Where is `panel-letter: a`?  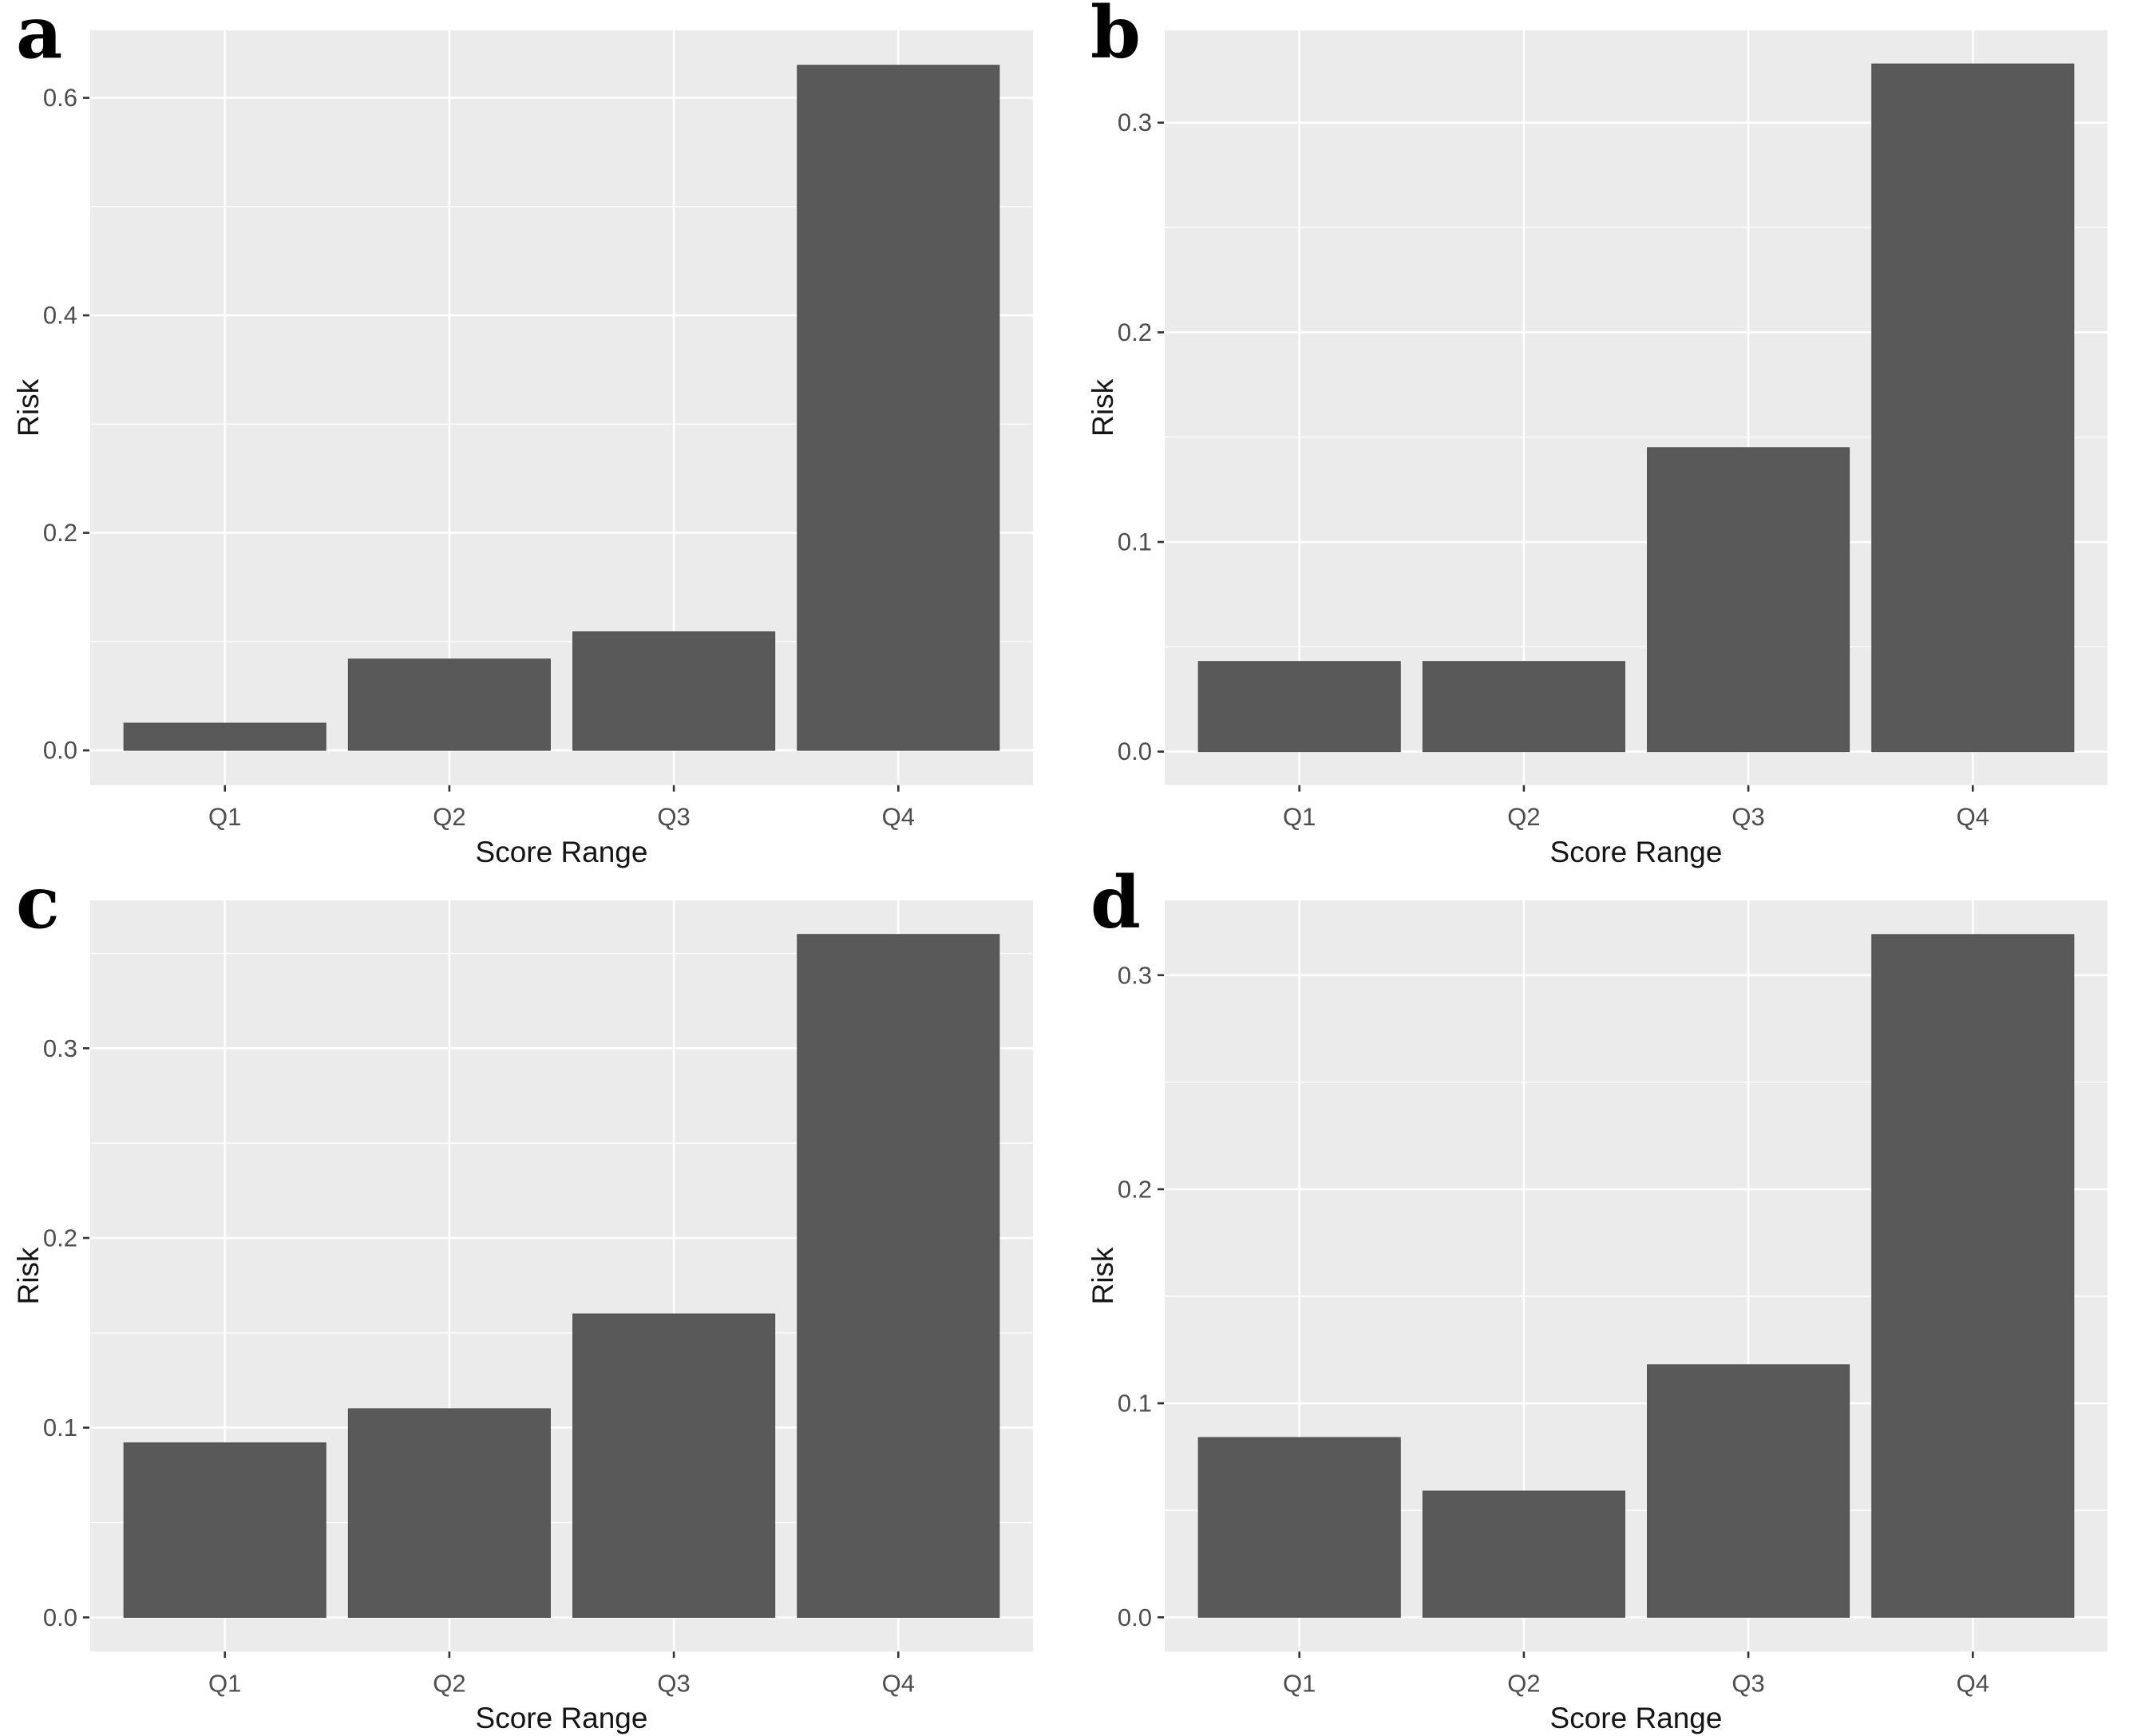 panel-letter: a is located at coordinates (39, 37).